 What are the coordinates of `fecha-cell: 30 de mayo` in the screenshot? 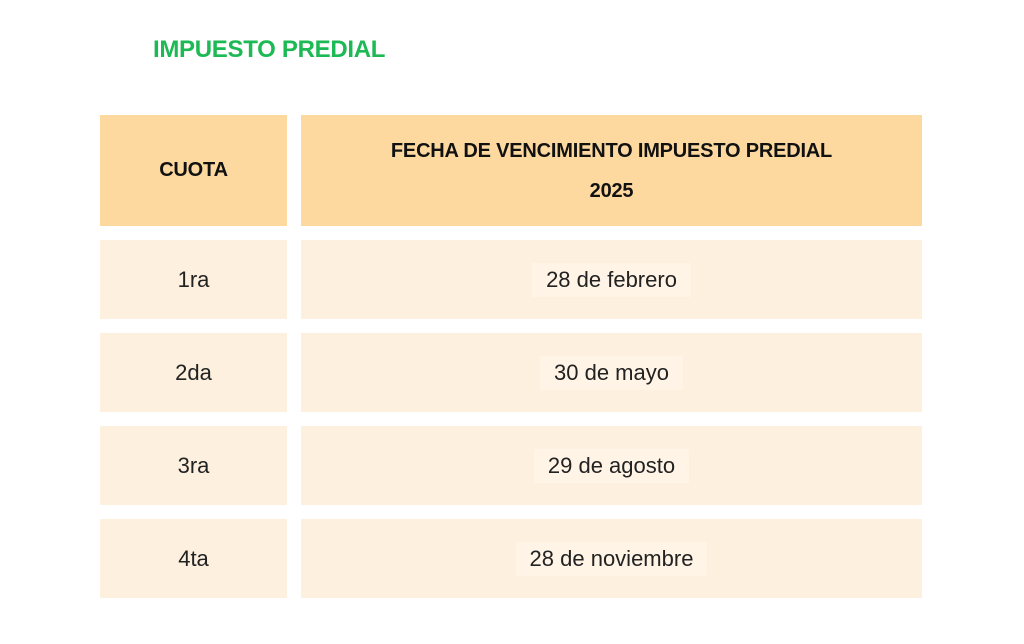 It's located at (611, 372).